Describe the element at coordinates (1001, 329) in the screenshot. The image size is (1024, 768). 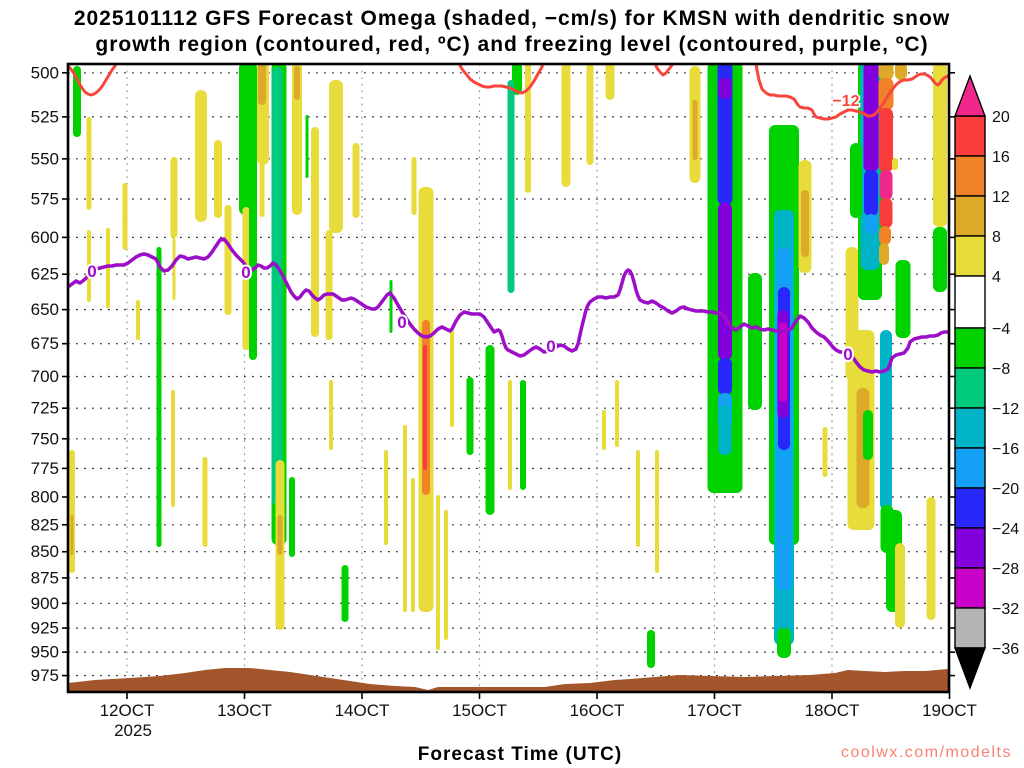
I see `colorbar-label: −4` at that location.